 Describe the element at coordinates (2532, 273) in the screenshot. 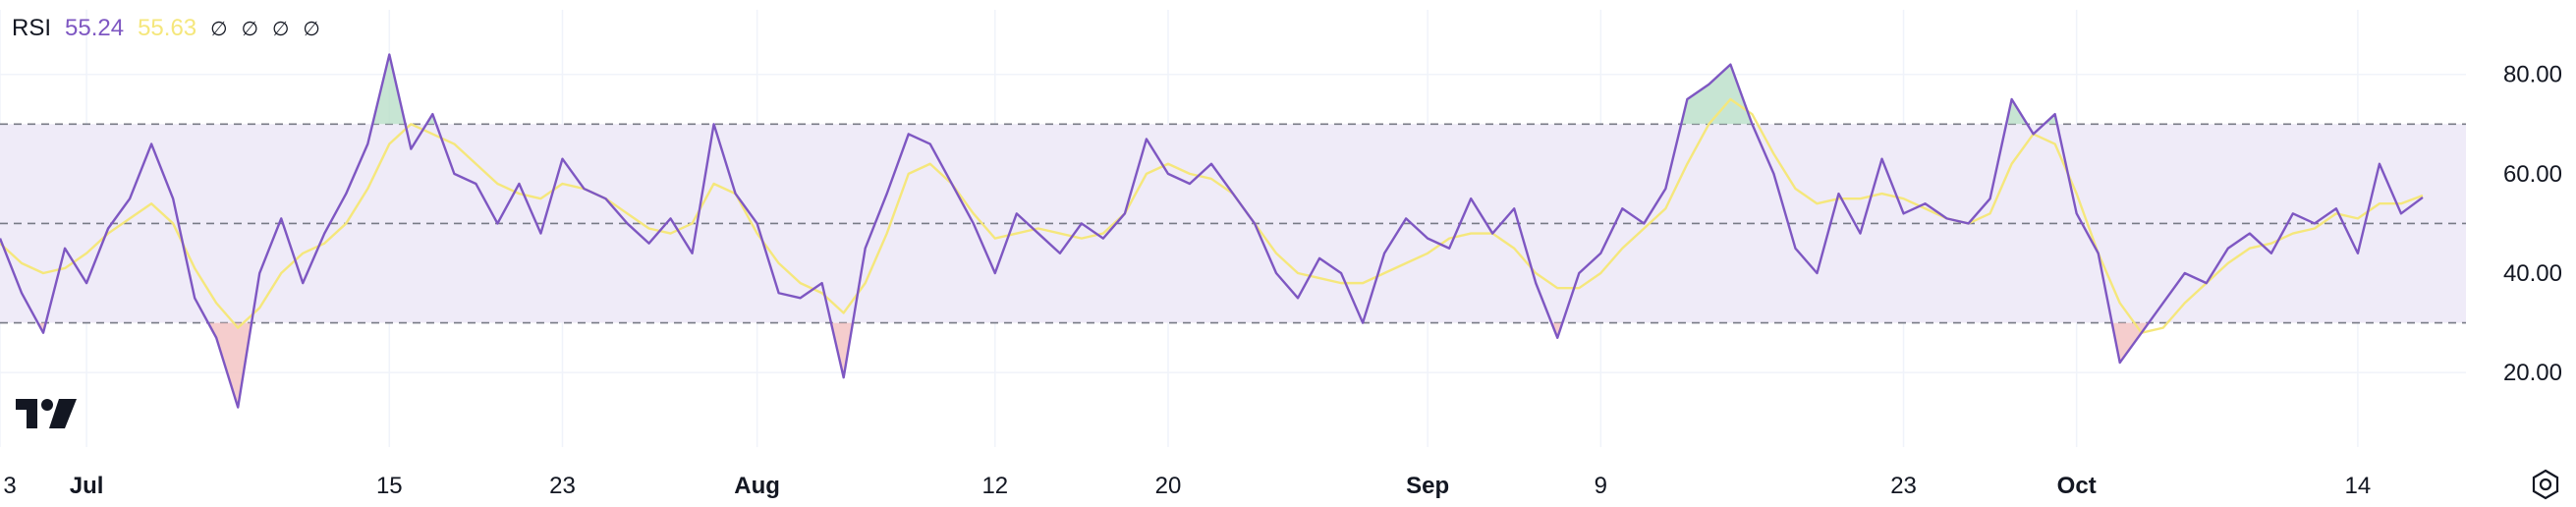

I see `y-tick-label: 40.00` at that location.